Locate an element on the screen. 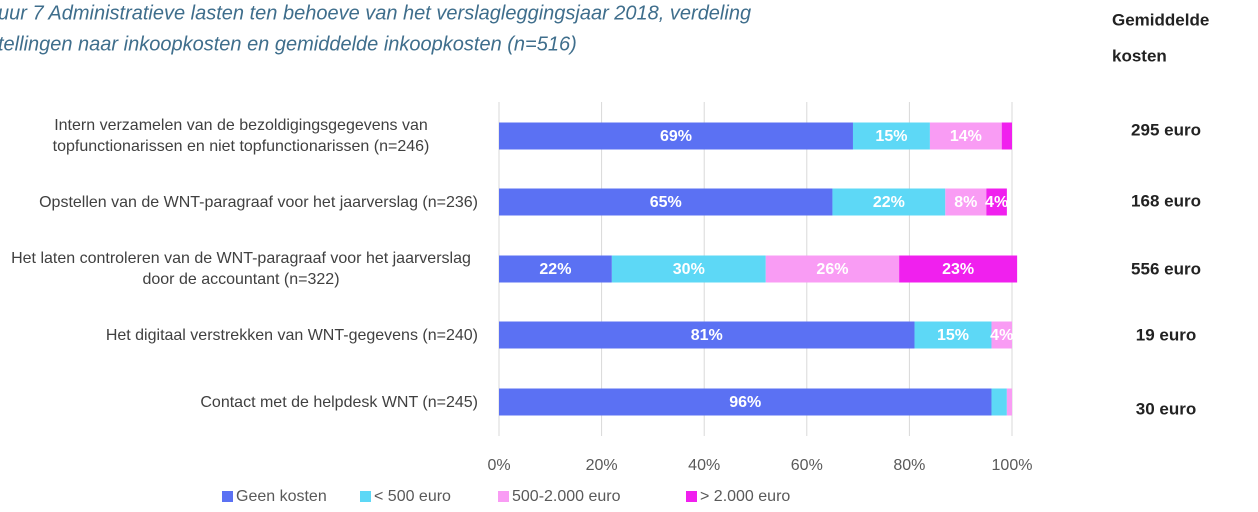  legend-label: Geen kosten is located at coordinates (281, 496).